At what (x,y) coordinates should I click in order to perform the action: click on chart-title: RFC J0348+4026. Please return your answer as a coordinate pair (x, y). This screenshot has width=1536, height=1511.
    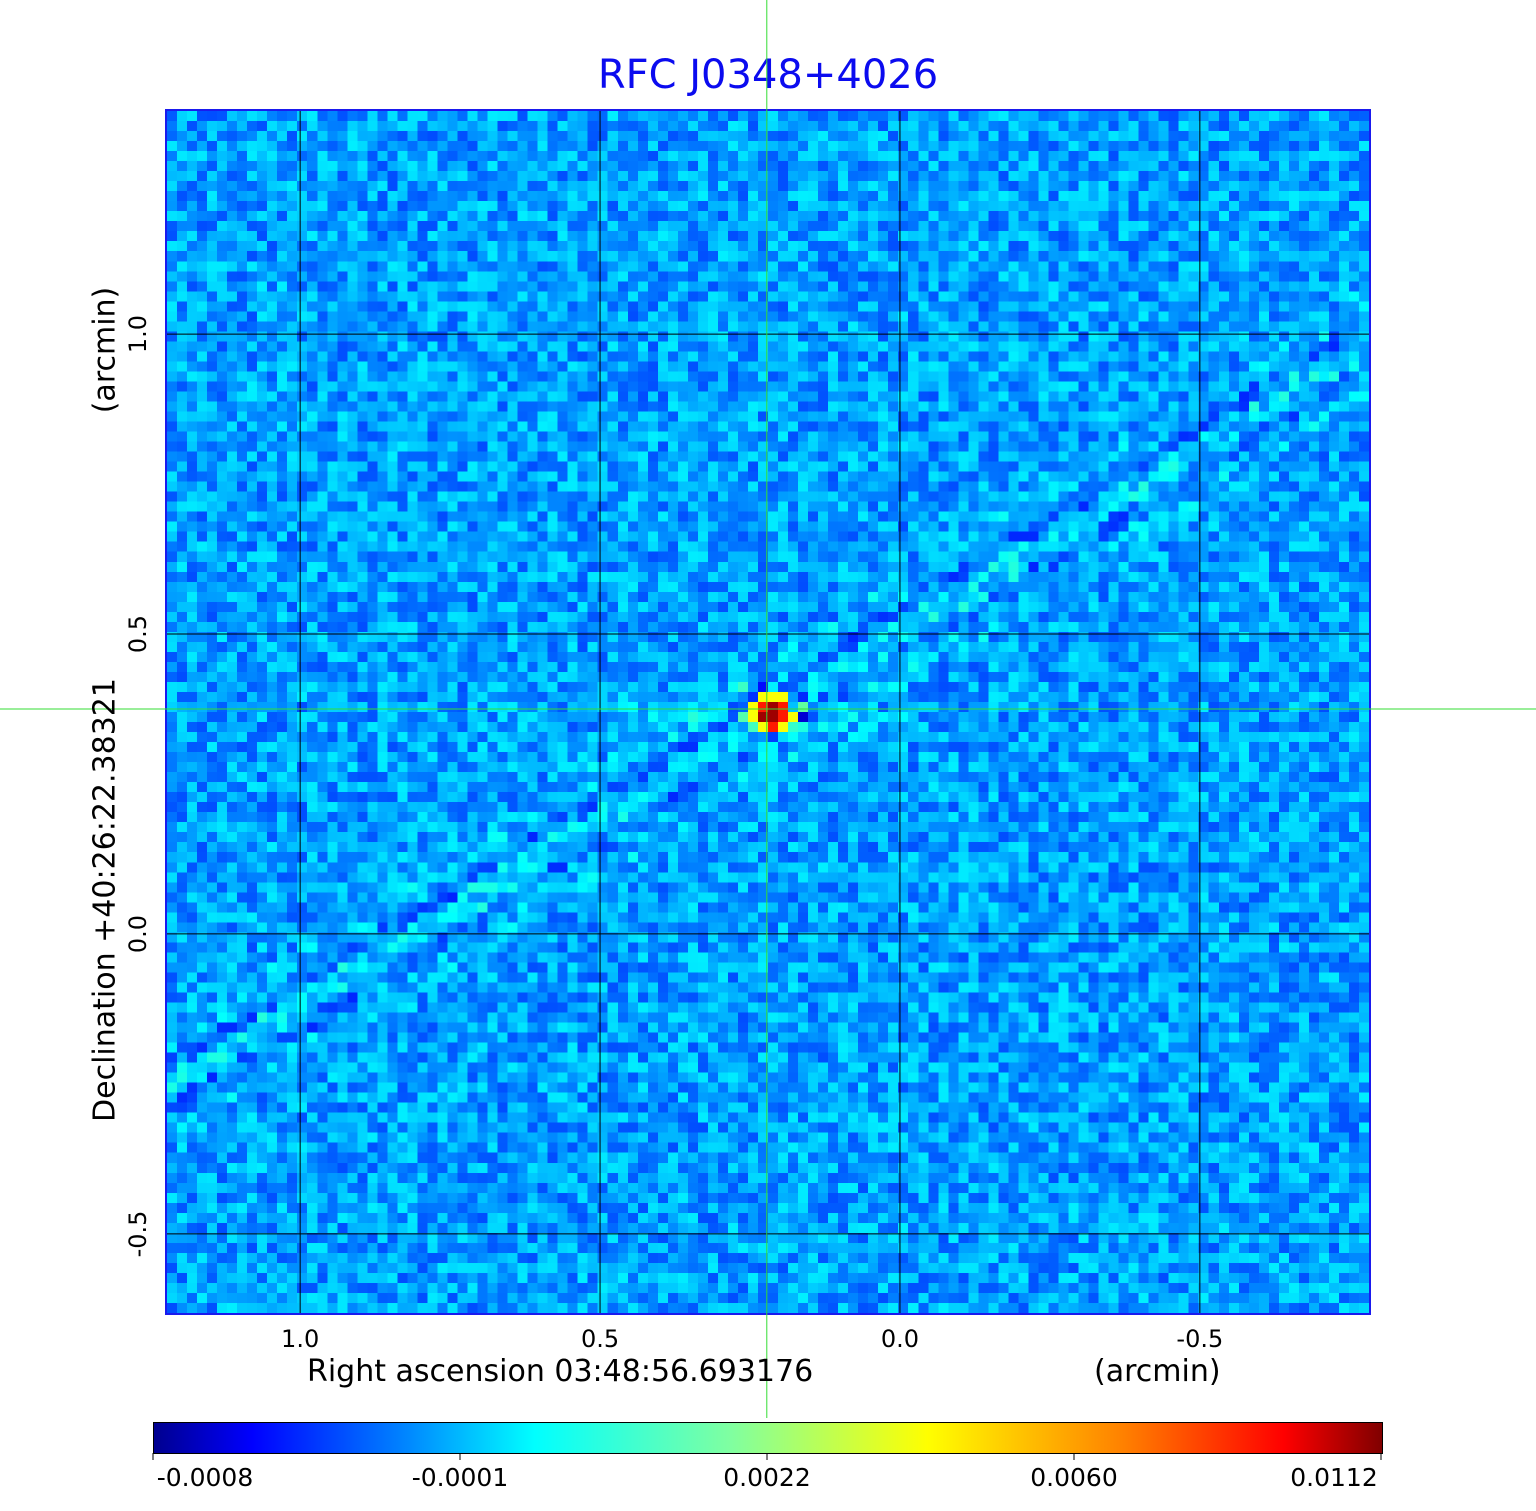
    Looking at the image, I should click on (768, 75).